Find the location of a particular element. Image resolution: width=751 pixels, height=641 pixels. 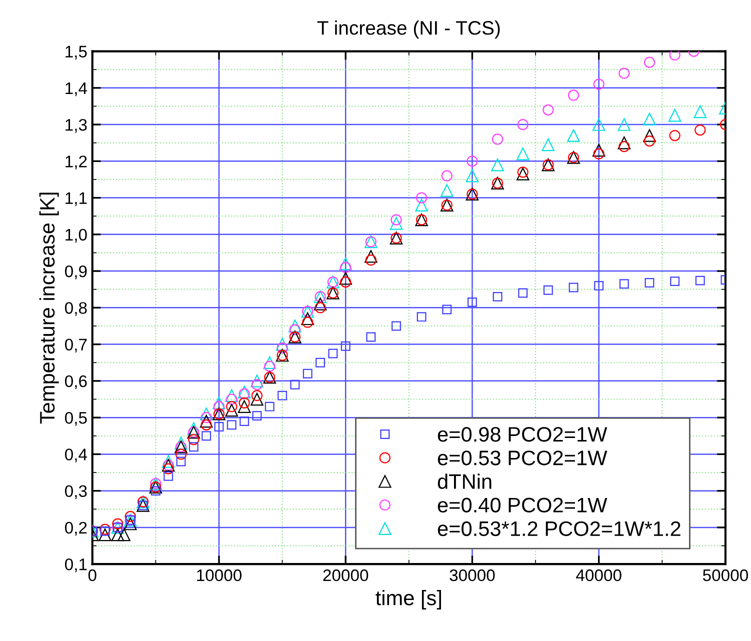

y-tick-label: 0,2 is located at coordinates (75, 529).